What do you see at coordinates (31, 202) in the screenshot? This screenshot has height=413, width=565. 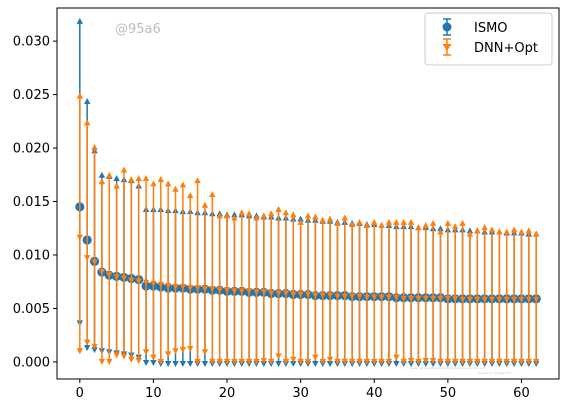 I see `y-tick-label: 0.015` at bounding box center [31, 202].